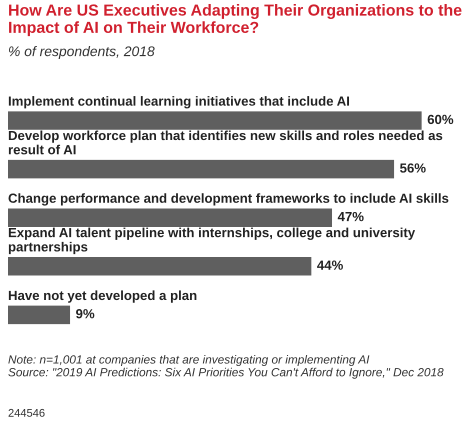 Image resolution: width=470 pixels, height=425 pixels. Describe the element at coordinates (413, 168) in the screenshot. I see `data-label: 56%` at that location.